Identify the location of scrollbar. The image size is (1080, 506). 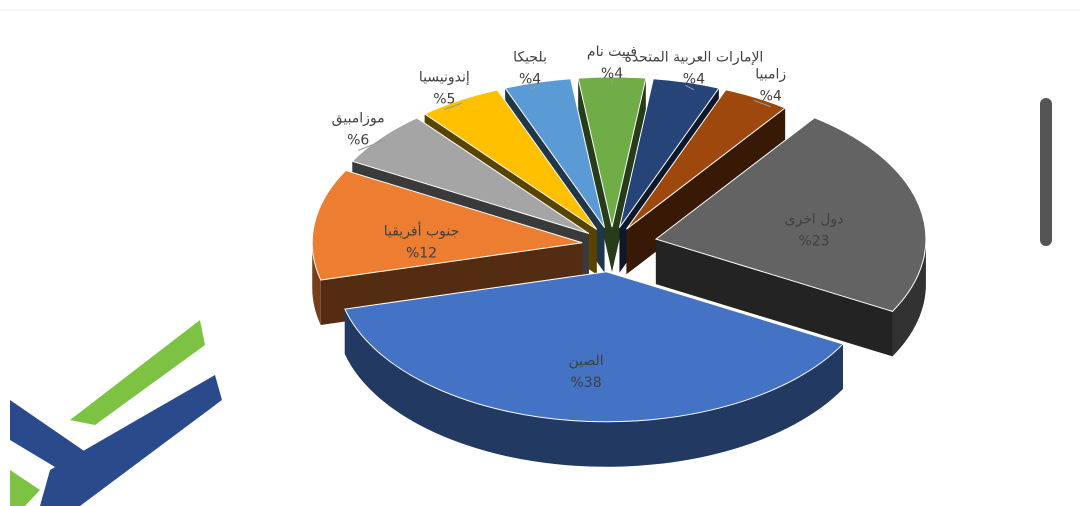
(1046, 172).